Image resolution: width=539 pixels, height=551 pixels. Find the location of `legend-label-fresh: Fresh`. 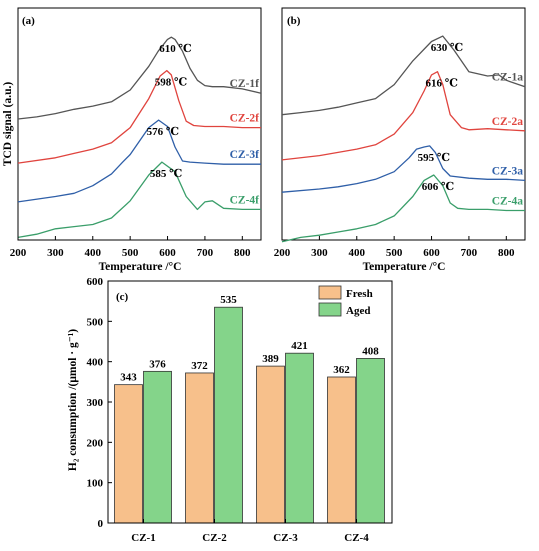

legend-label-fresh: Fresh is located at coordinates (359, 294).